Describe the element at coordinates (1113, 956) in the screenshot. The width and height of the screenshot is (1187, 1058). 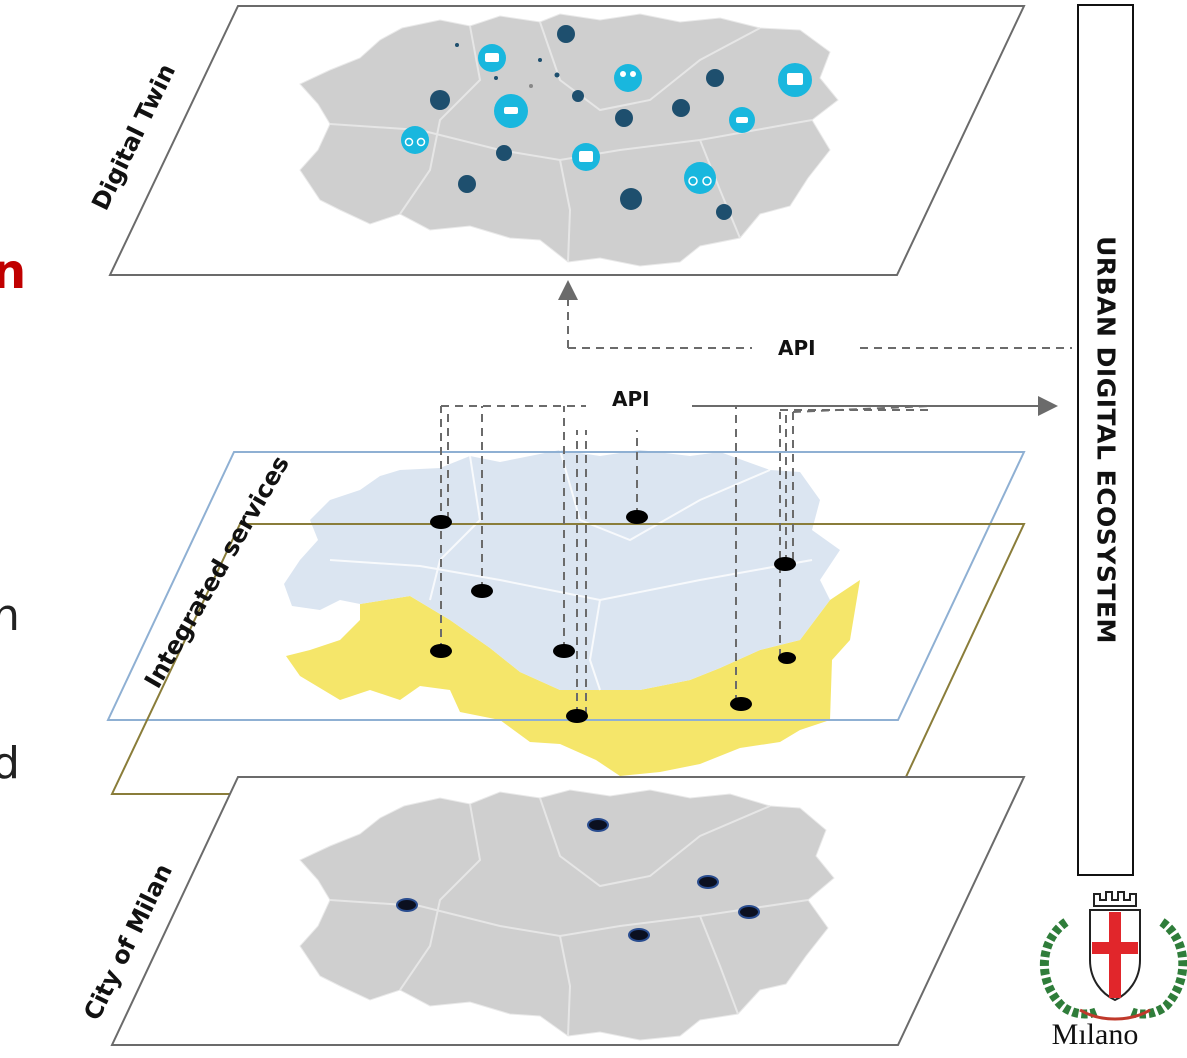
I see `milano-coat-of-arms` at that location.